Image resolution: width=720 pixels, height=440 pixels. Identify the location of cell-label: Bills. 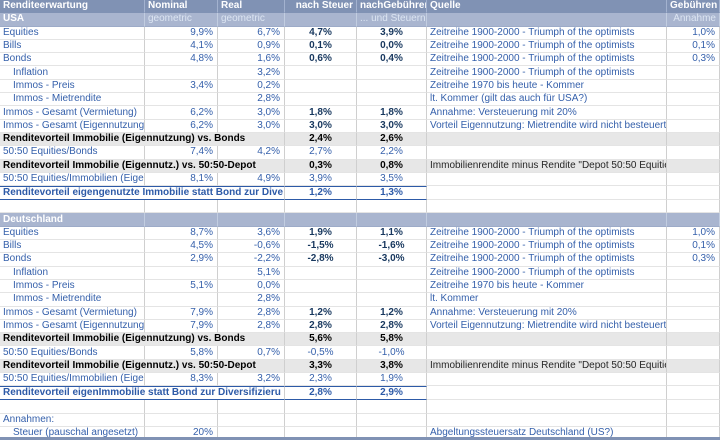
(72, 46).